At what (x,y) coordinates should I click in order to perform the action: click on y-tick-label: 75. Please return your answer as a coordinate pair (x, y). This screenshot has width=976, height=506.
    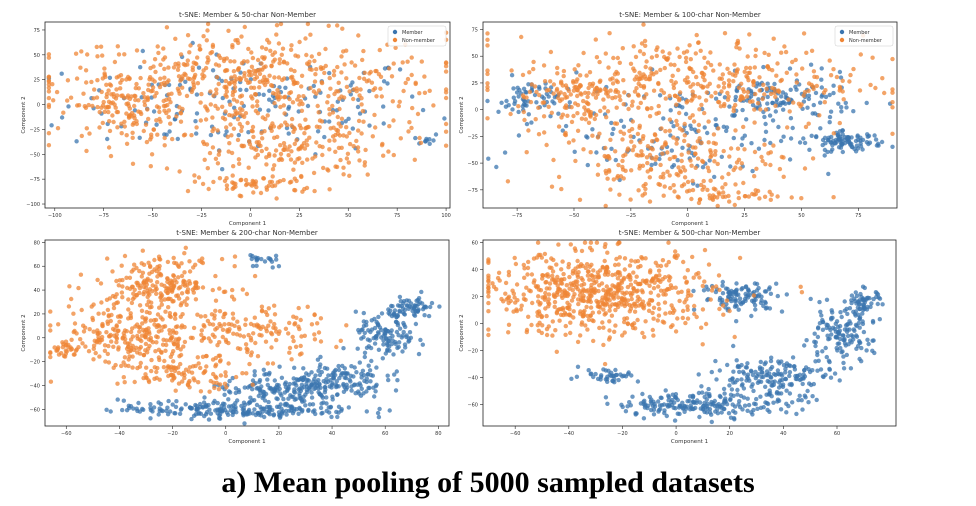
    Looking at the image, I should click on (475, 30).